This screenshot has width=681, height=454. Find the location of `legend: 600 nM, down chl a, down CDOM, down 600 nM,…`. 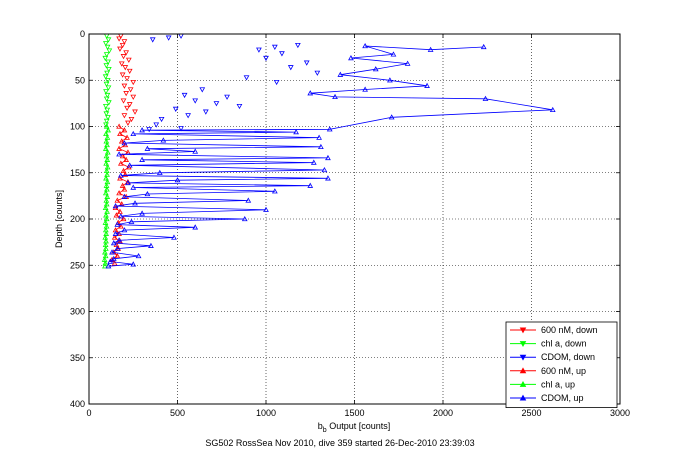

legend: 600 nM, down chl a, down CDOM, down 600 nM,… is located at coordinates (561, 364).